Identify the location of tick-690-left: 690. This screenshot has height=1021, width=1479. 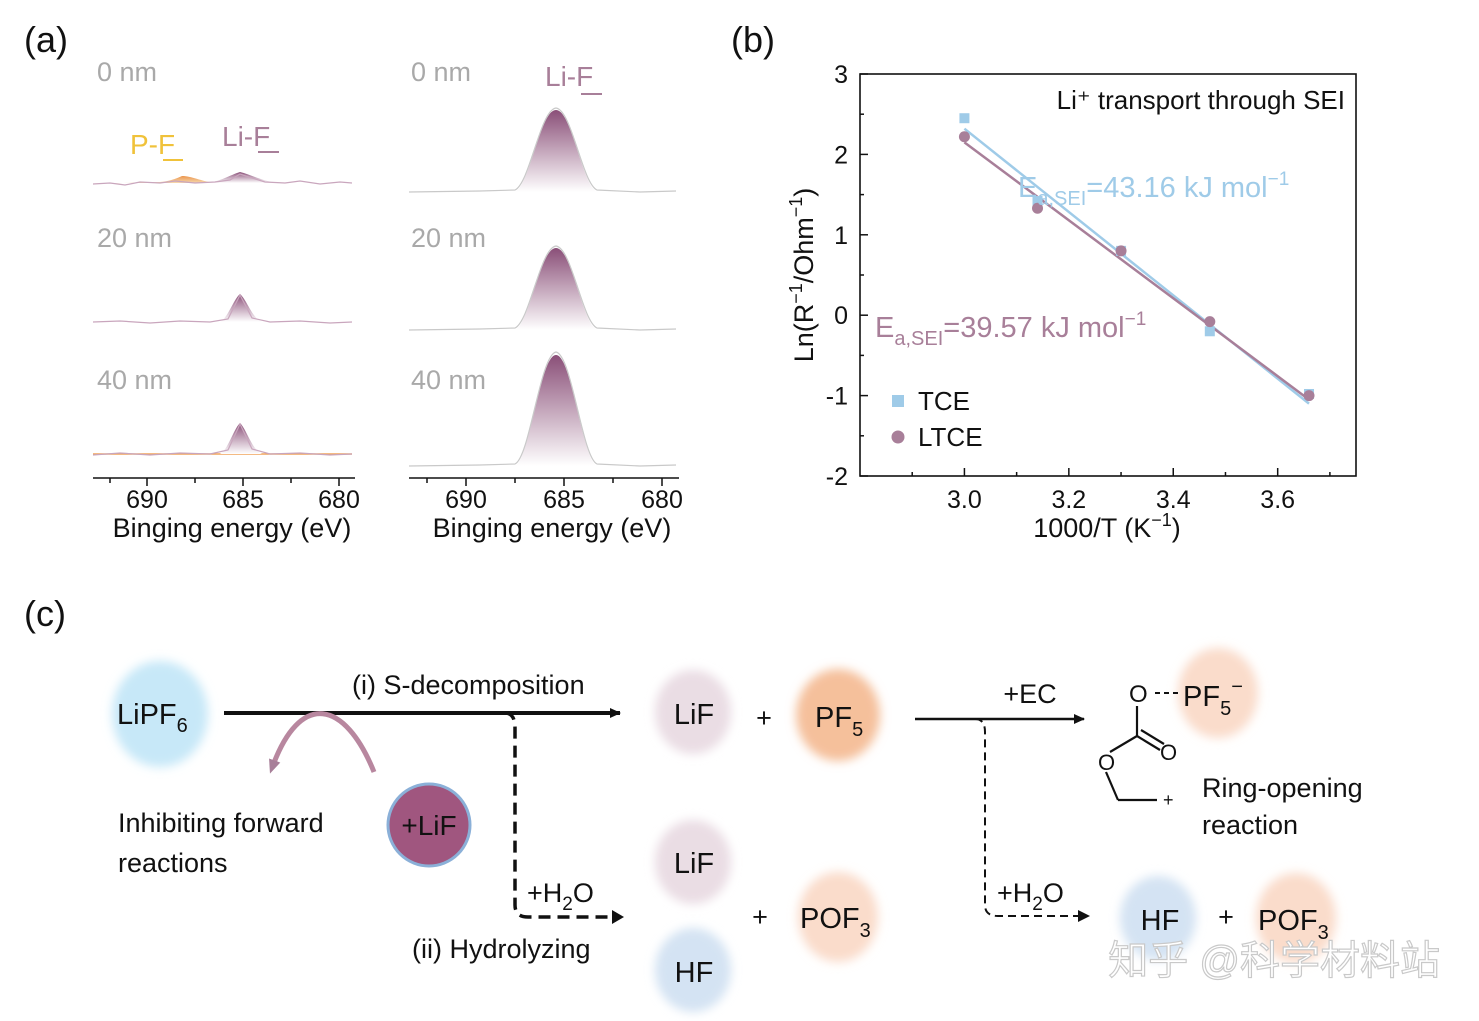
(147, 500).